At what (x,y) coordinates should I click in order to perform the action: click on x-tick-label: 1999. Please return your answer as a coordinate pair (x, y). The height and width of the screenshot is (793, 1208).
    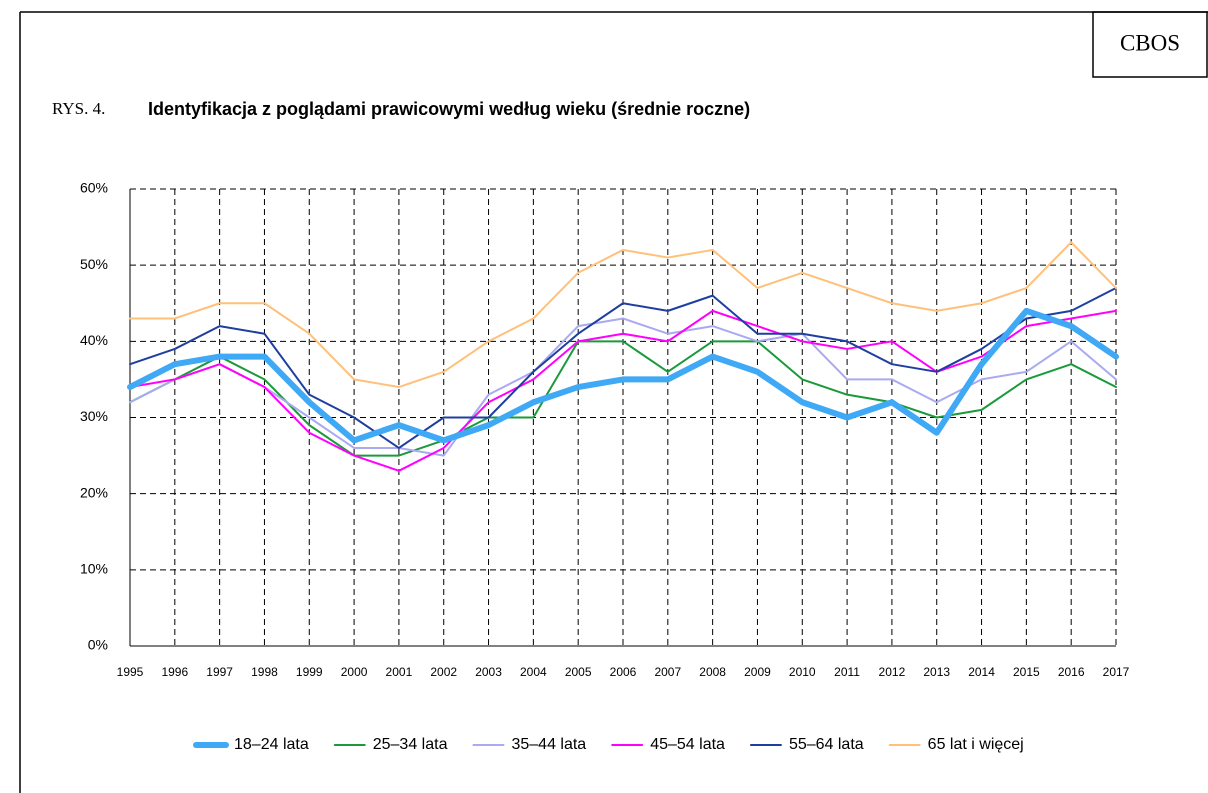
    Looking at the image, I should click on (309, 672).